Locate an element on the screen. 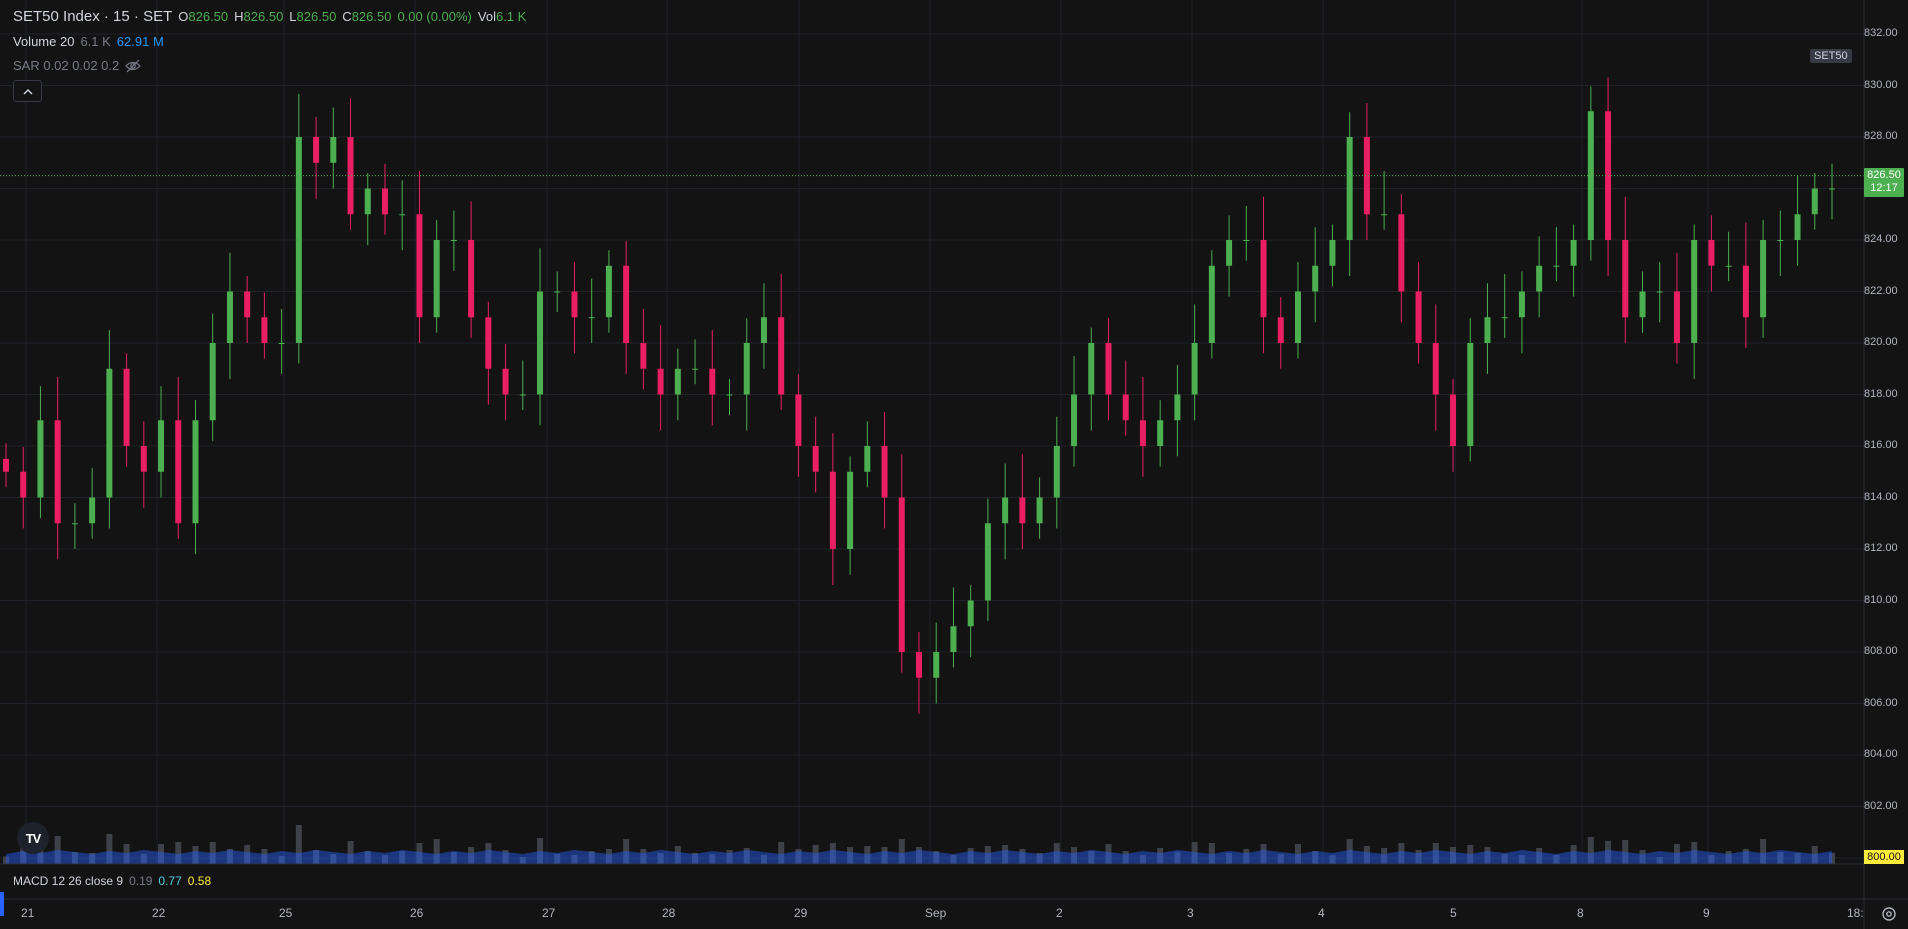  symbol-title: SET50 Index · 15 · SET is located at coordinates (93, 16).